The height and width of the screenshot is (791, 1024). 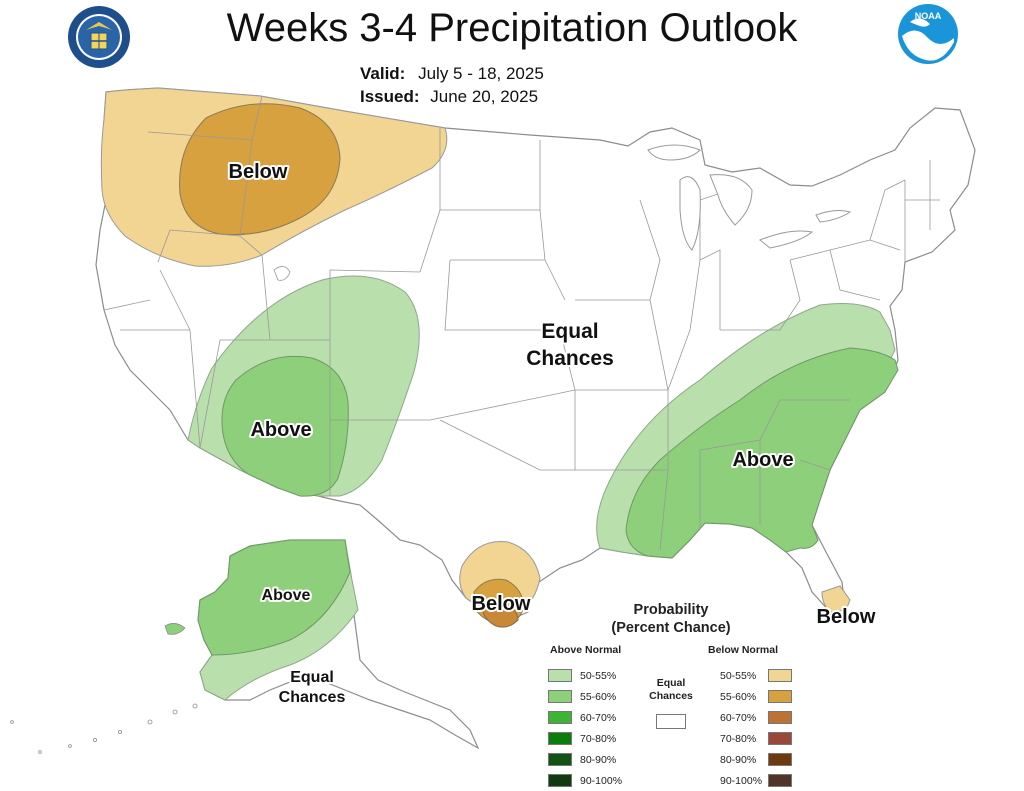 I want to click on legend-below-row: 55-60%, so click(x=756, y=696).